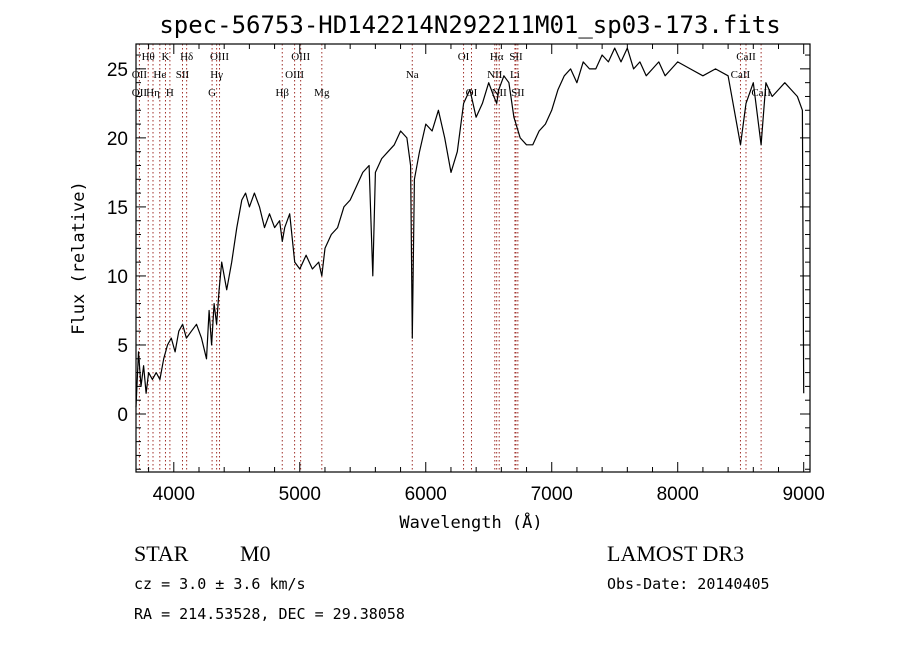 Image resolution: width=900 pixels, height=649 pixels. What do you see at coordinates (804, 494) in the screenshot?
I see `x-tick-label: 9000` at bounding box center [804, 494].